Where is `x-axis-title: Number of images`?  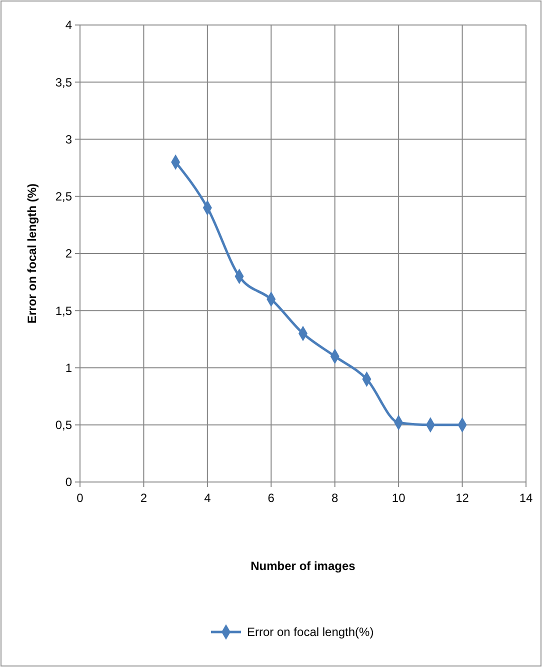
x-axis-title: Number of images is located at coordinates (303, 566).